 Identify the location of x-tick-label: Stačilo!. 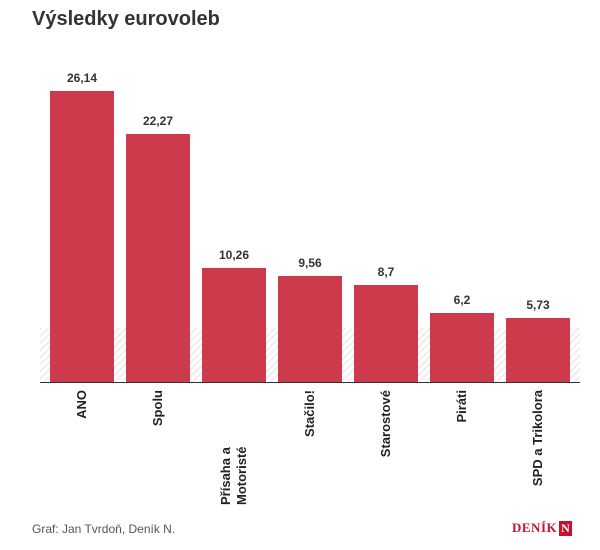
(309, 413).